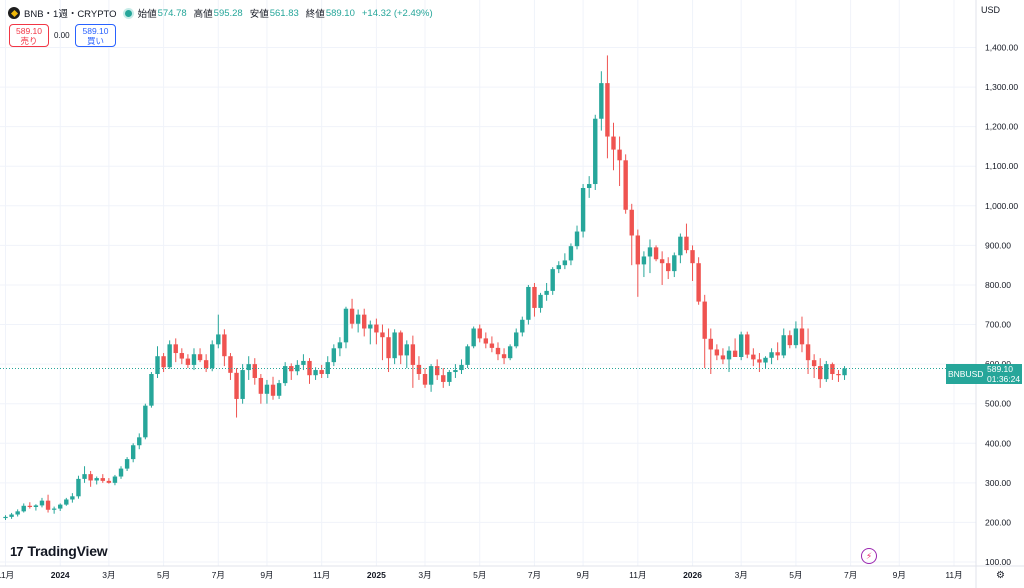 This screenshot has width=1024, height=588. I want to click on buy-button: 589.10 買い, so click(95, 35).